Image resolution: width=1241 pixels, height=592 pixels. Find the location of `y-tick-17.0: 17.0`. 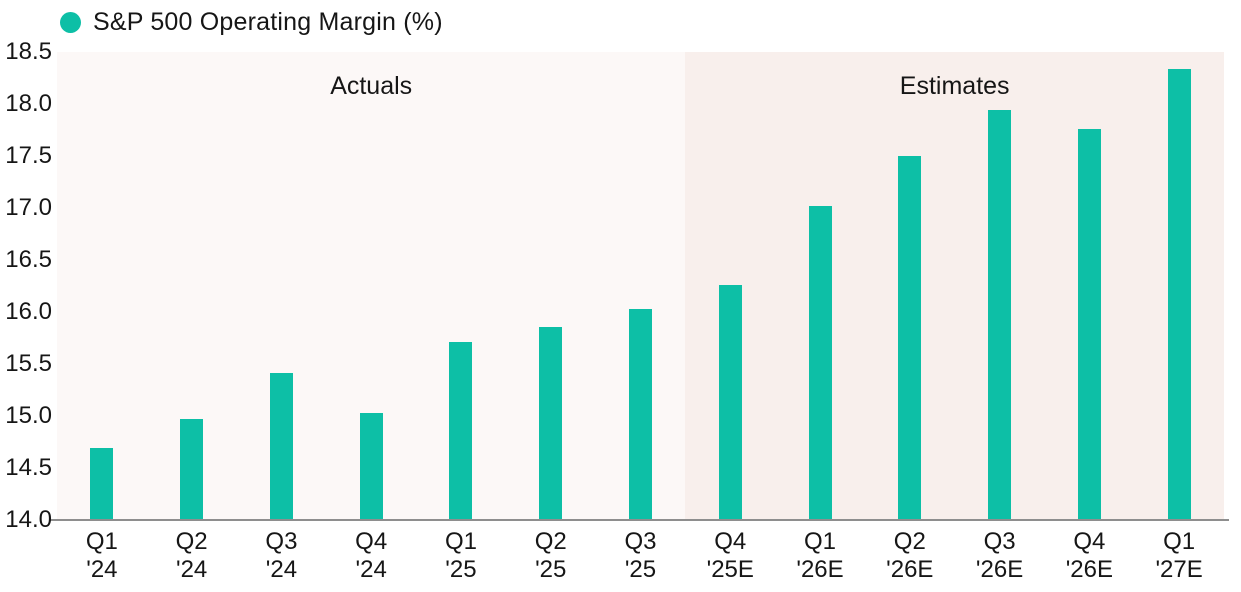

y-tick-17.0: 17.0 is located at coordinates (28, 207).